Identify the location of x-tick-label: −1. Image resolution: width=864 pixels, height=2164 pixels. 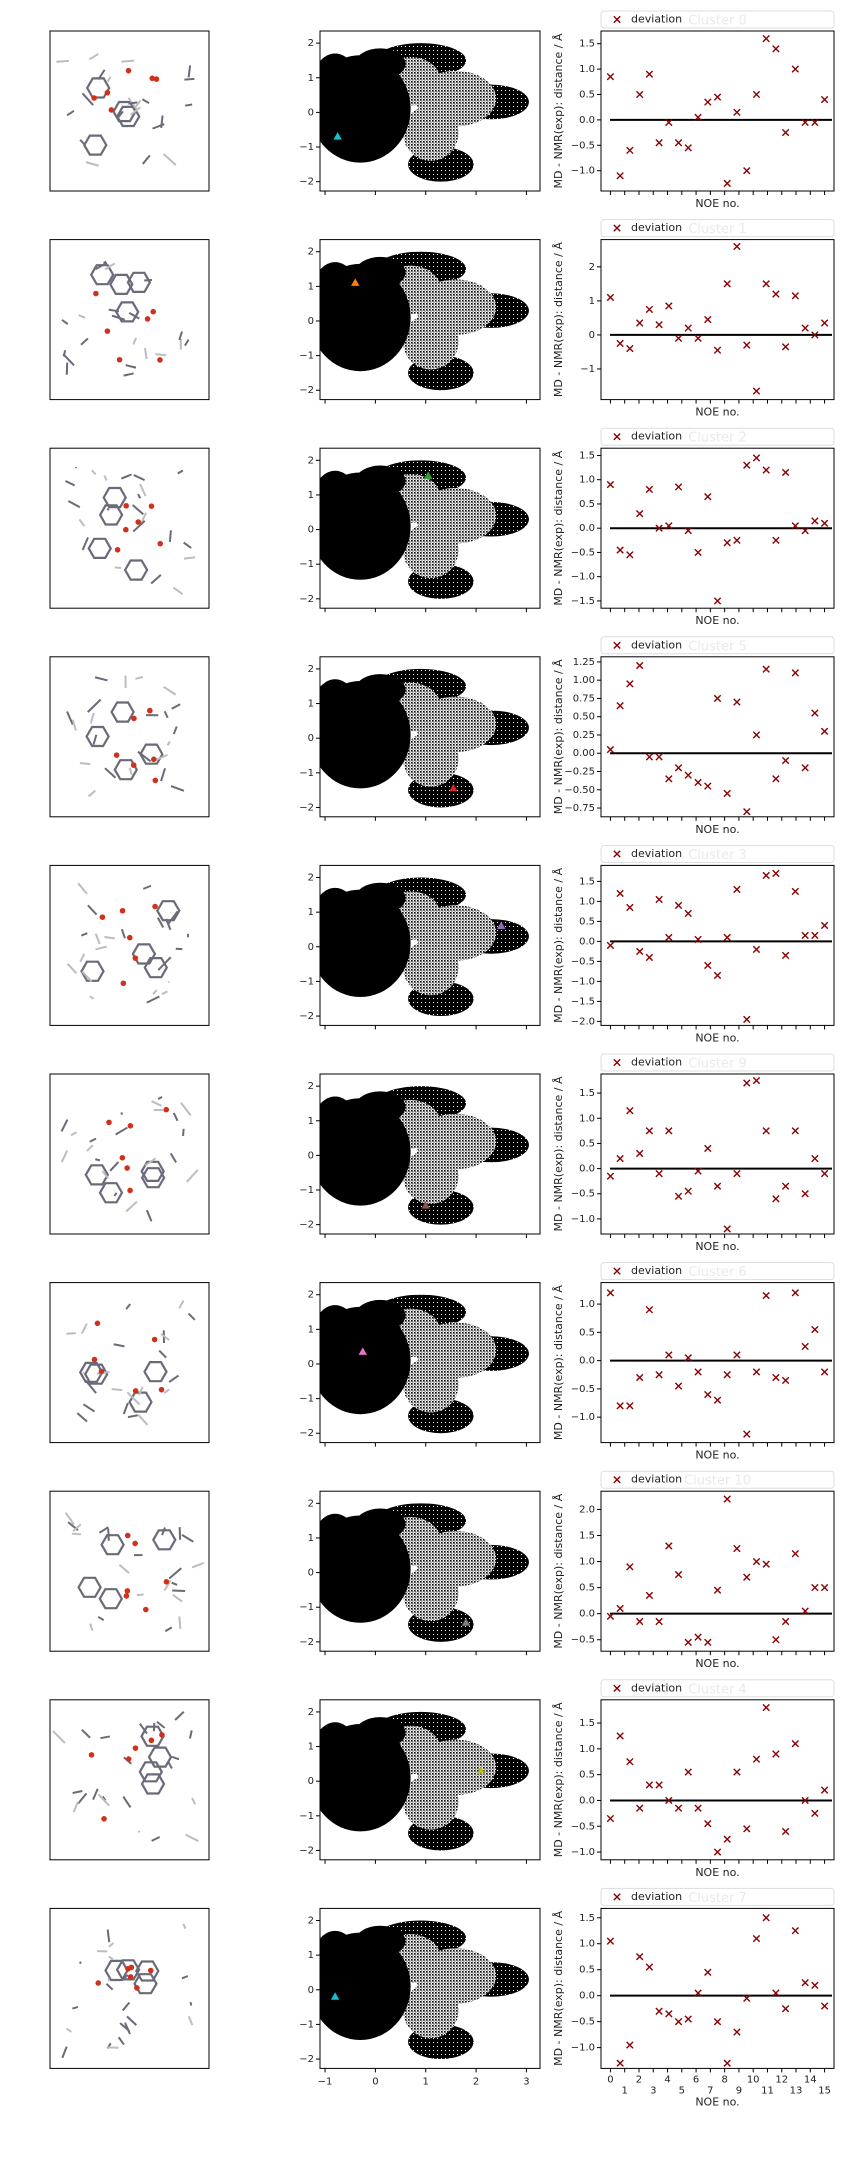
(325, 2081).